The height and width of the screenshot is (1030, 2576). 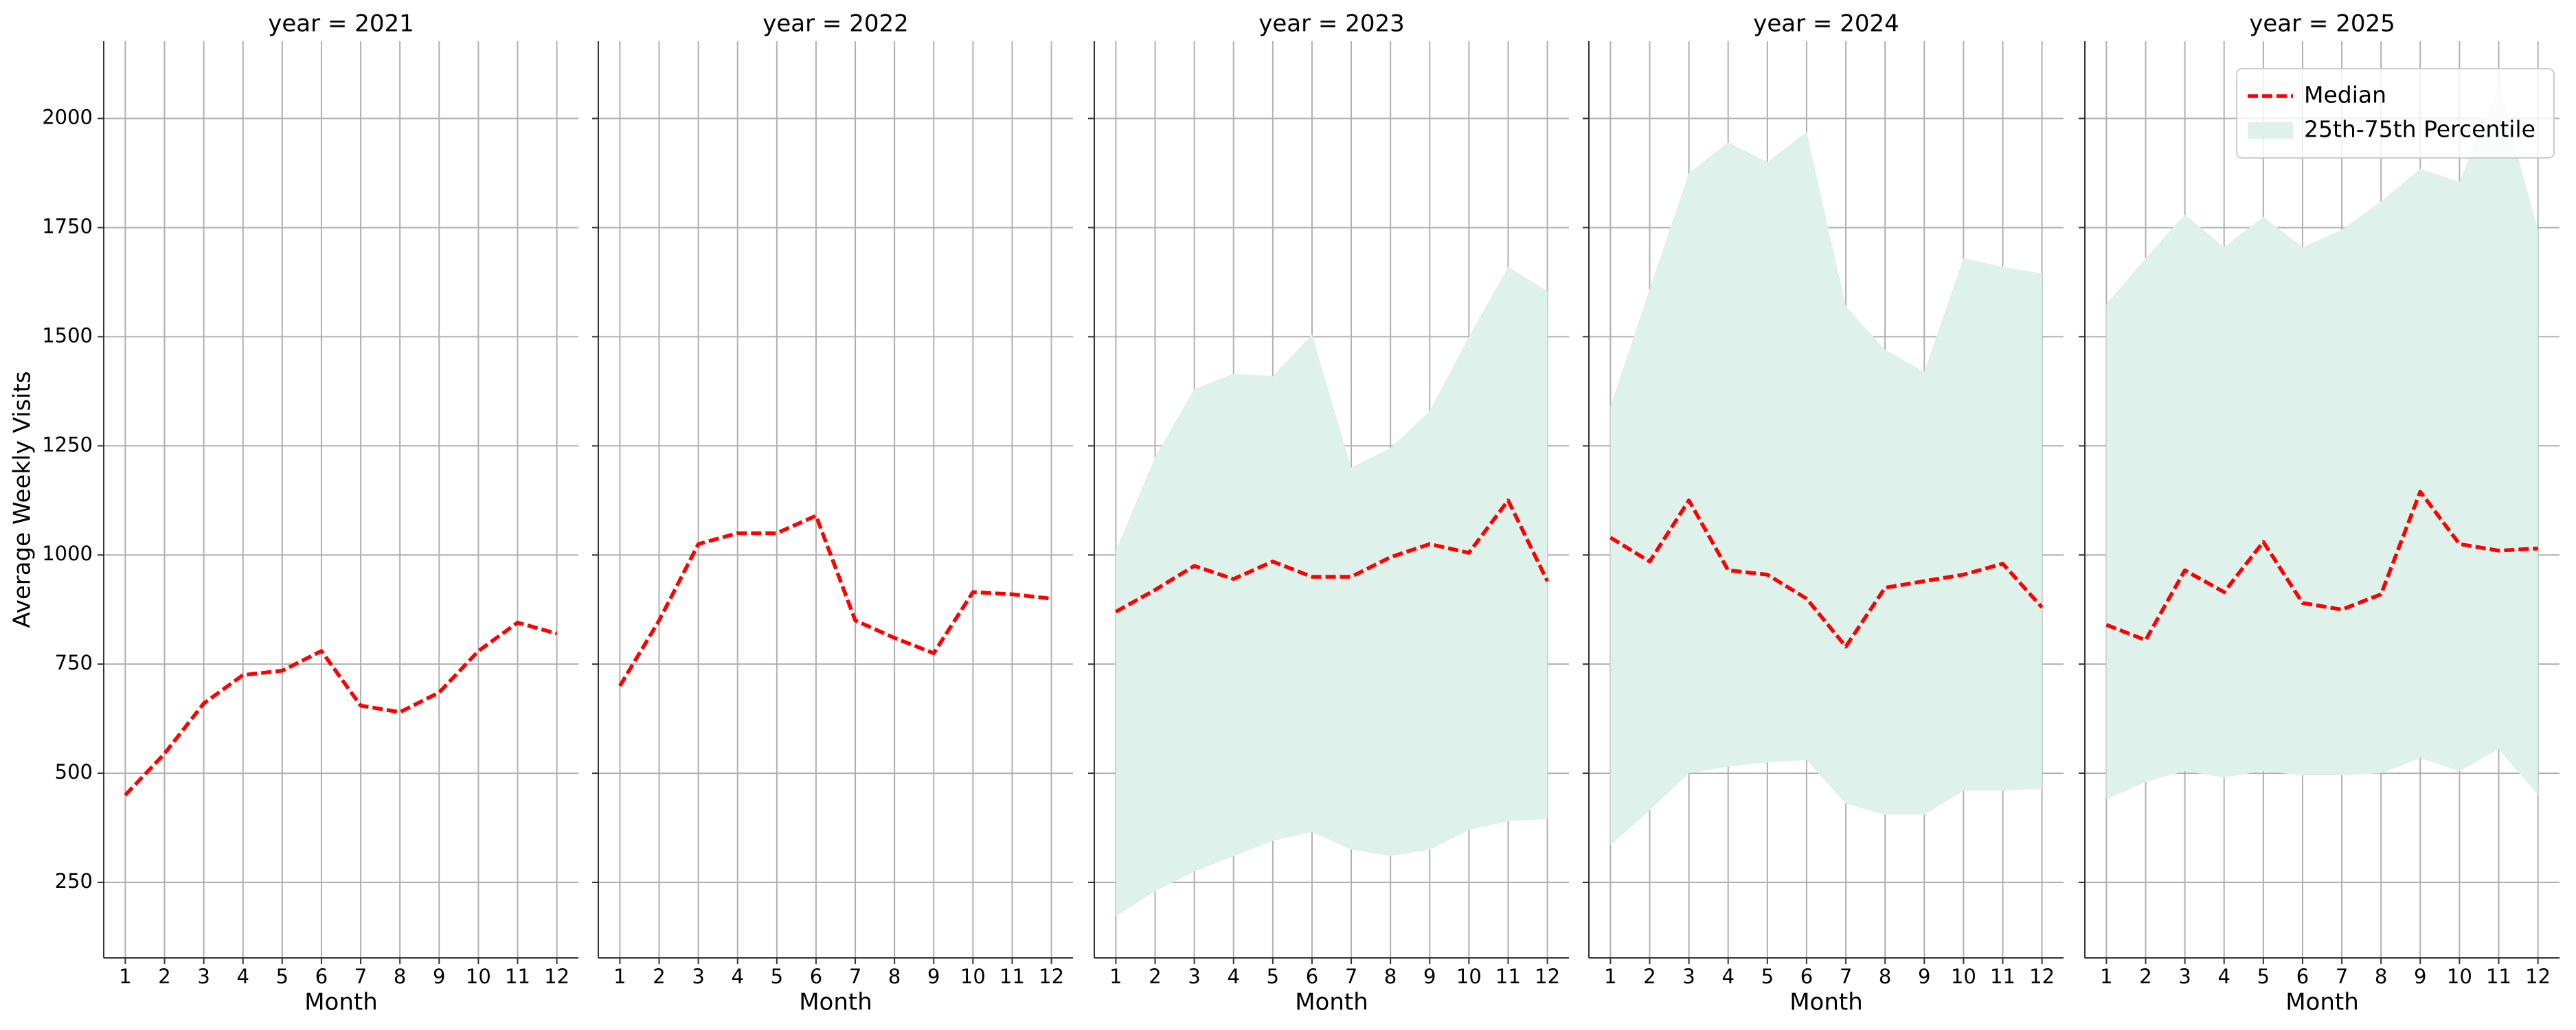 What do you see at coordinates (67, 117) in the screenshot?
I see `y-tick-label: 2000` at bounding box center [67, 117].